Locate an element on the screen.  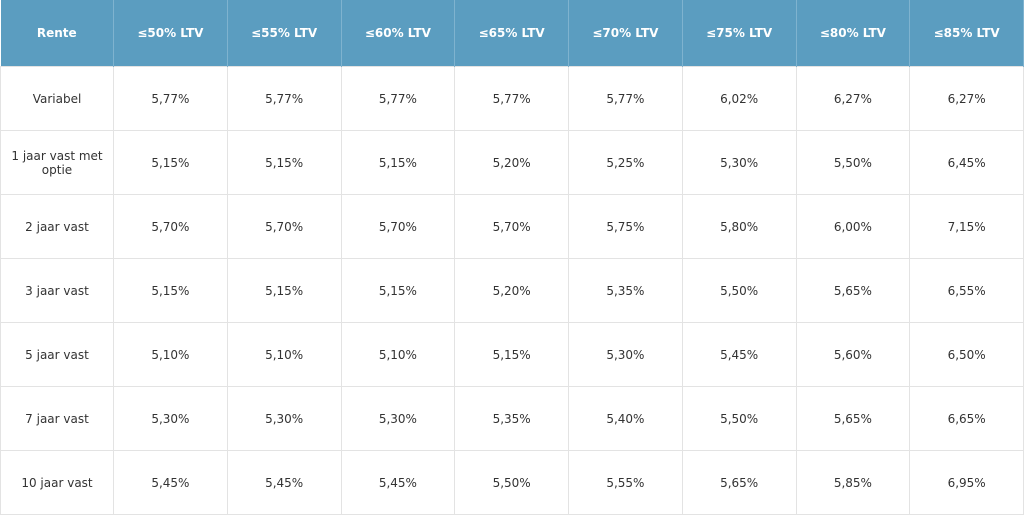
row-label: Variabel is located at coordinates (57, 98).